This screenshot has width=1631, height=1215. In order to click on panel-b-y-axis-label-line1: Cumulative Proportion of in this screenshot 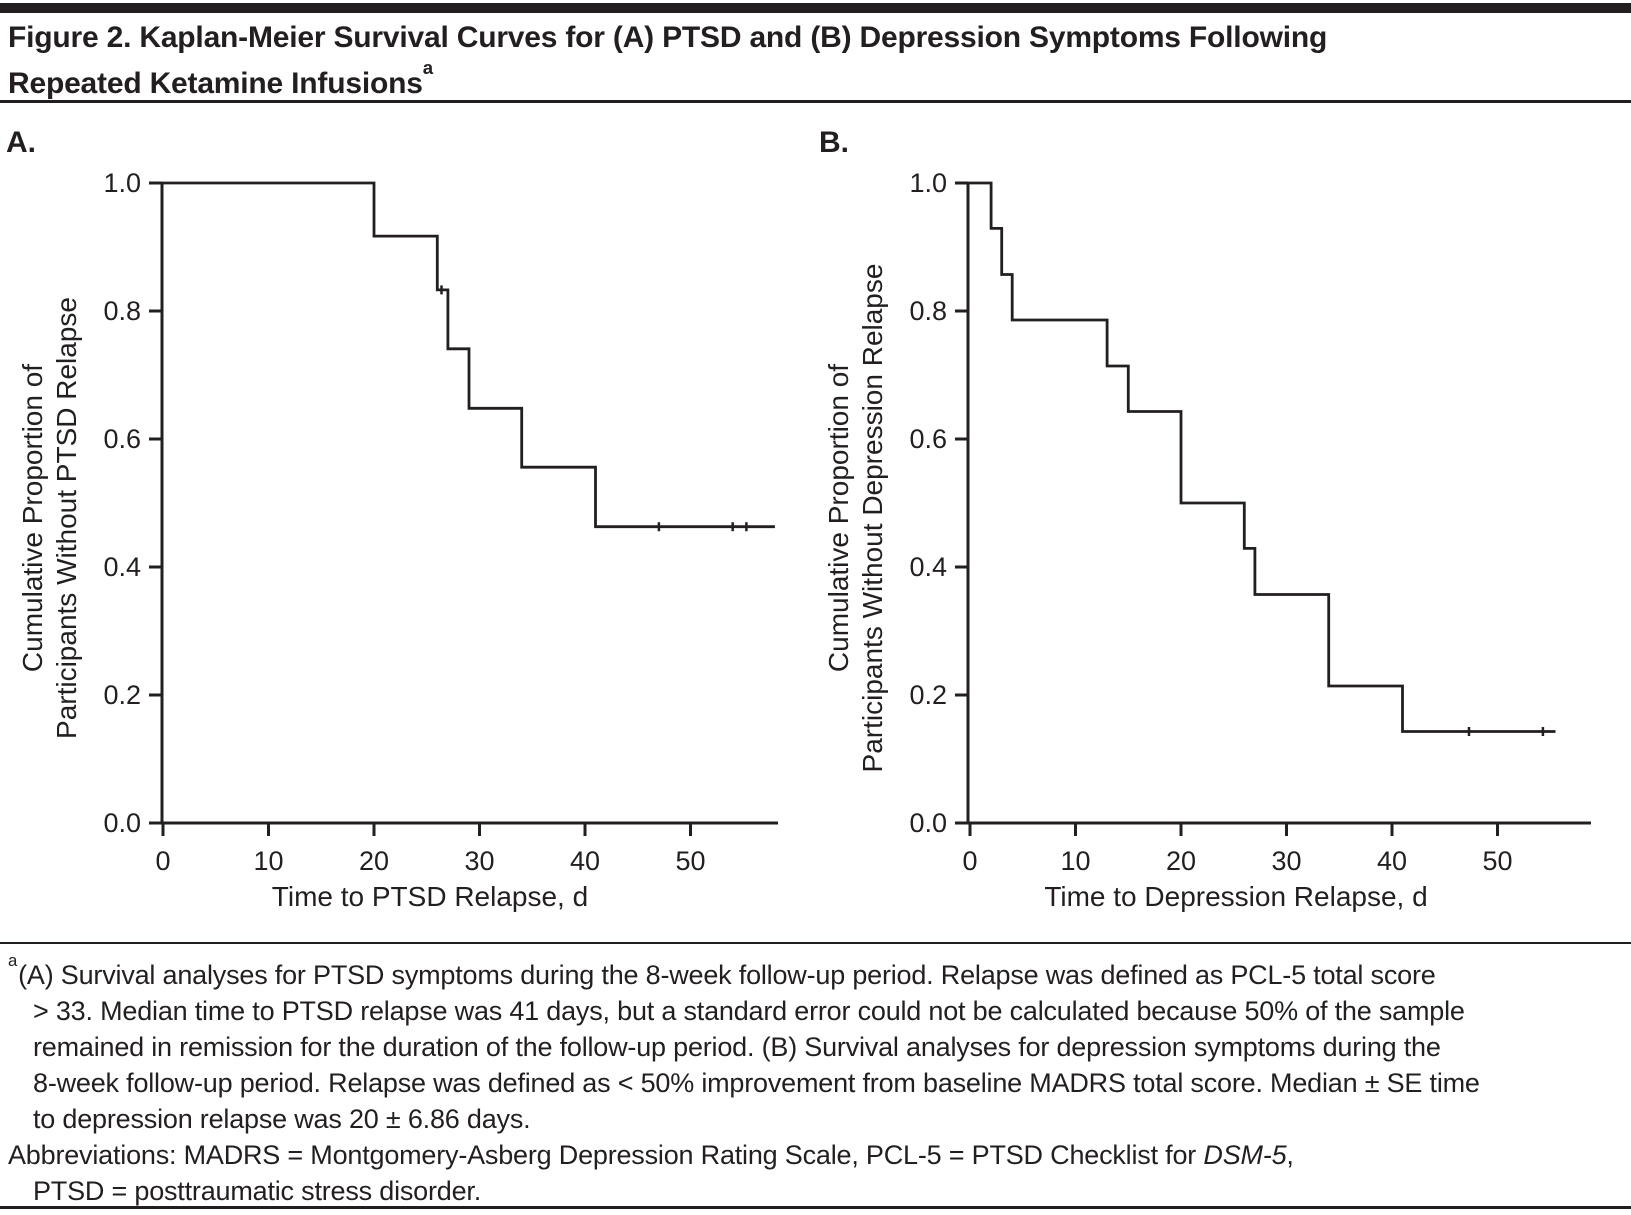, I will do `click(838, 518)`.